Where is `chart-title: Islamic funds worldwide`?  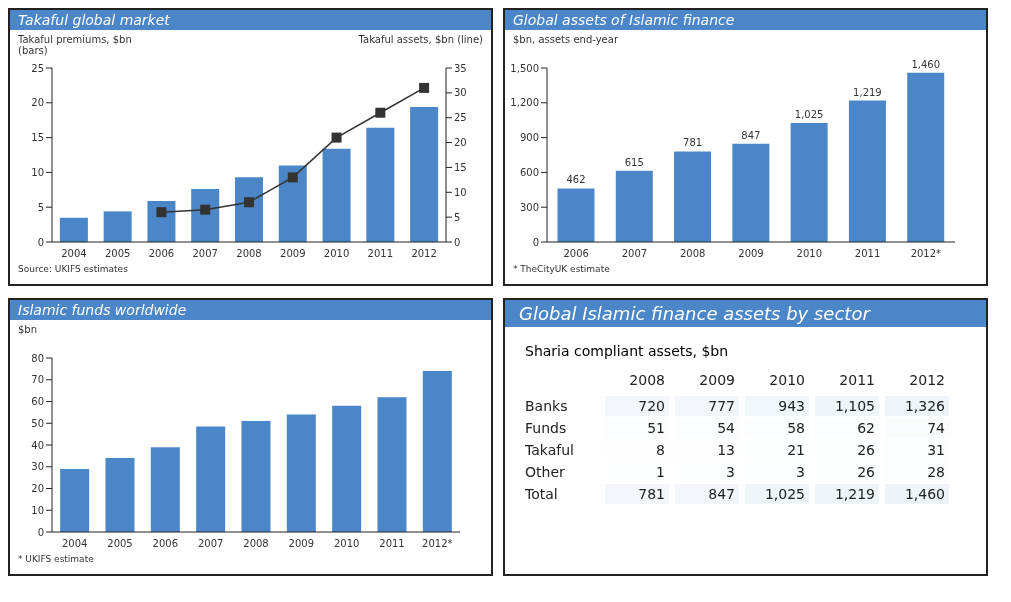 chart-title: Islamic funds worldwide is located at coordinates (250, 310).